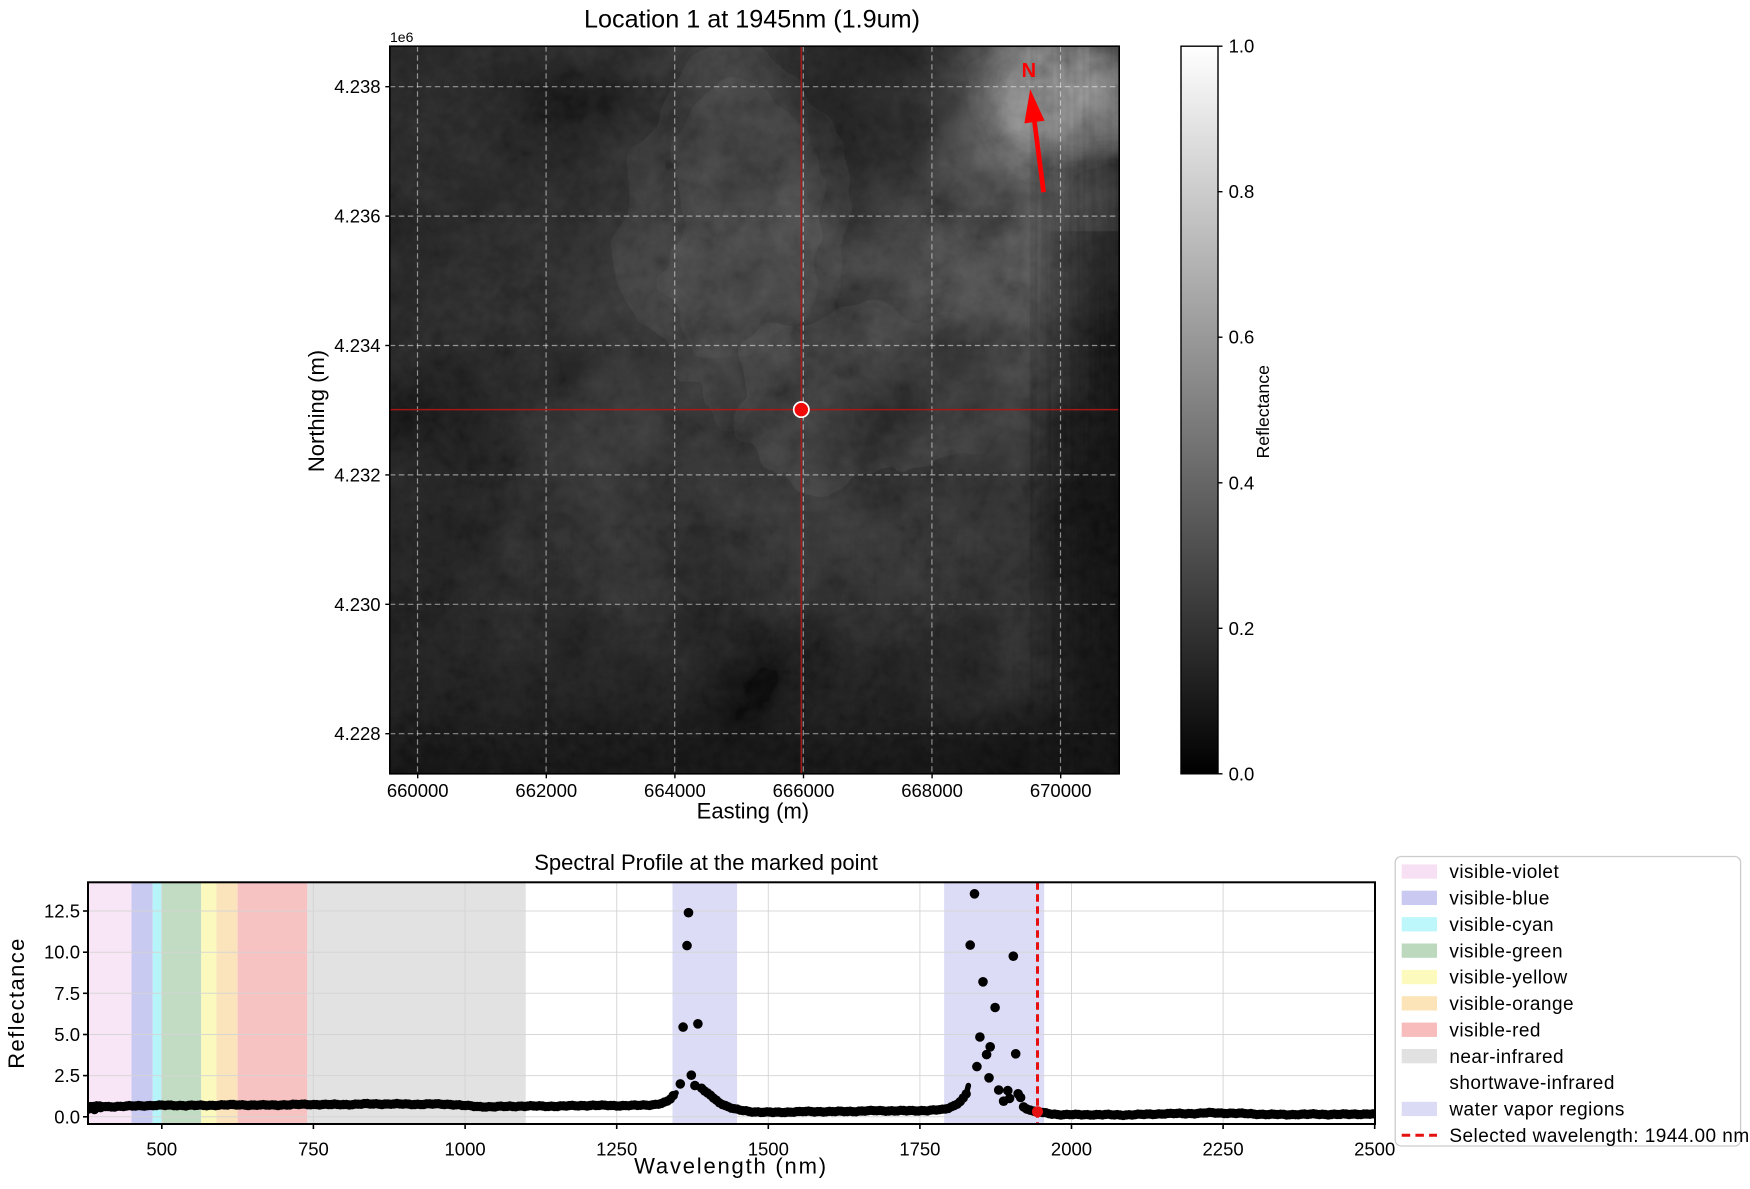 Image resolution: width=1750 pixels, height=1189 pixels. Describe the element at coordinates (752, 20) in the screenshot. I see `svg-text: Location 1 at 1945nm (1.9um)` at that location.